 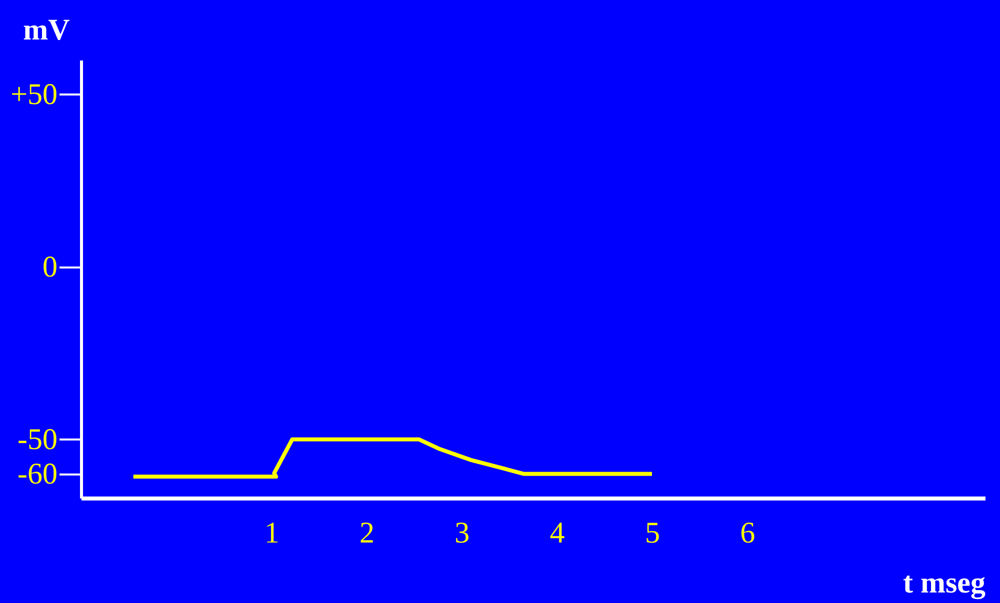 I want to click on x-tick-label: 6, so click(x=748, y=533).